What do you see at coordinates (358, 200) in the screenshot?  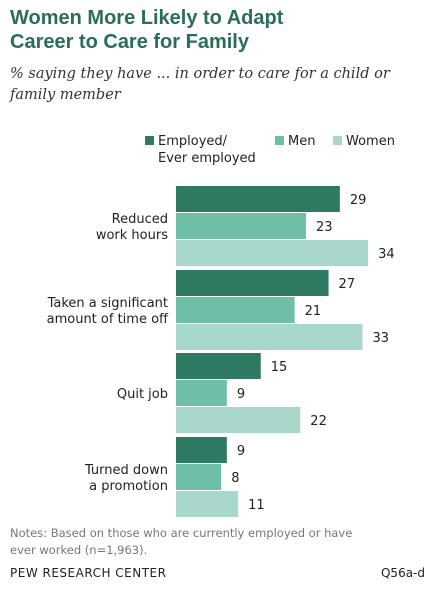 I see `value-label-1-1: 29` at bounding box center [358, 200].